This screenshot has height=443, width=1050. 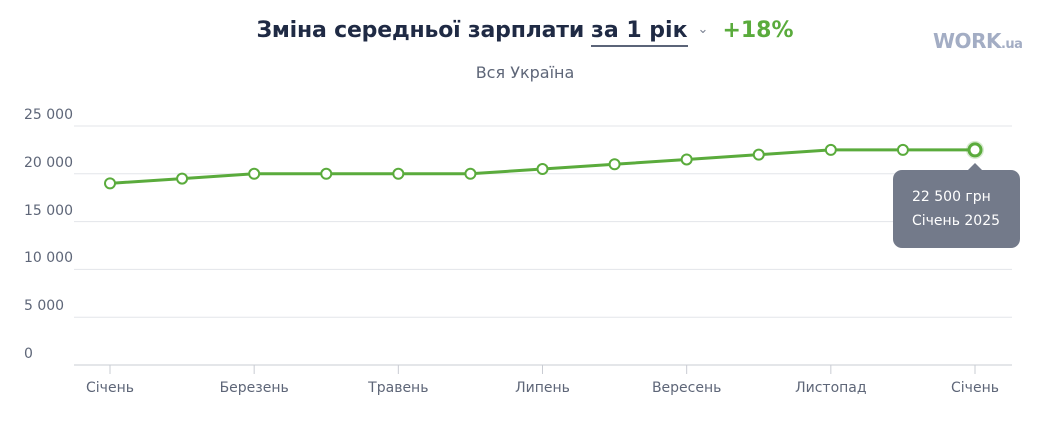 What do you see at coordinates (254, 388) in the screenshot?
I see `x-tick-label: Березень` at bounding box center [254, 388].